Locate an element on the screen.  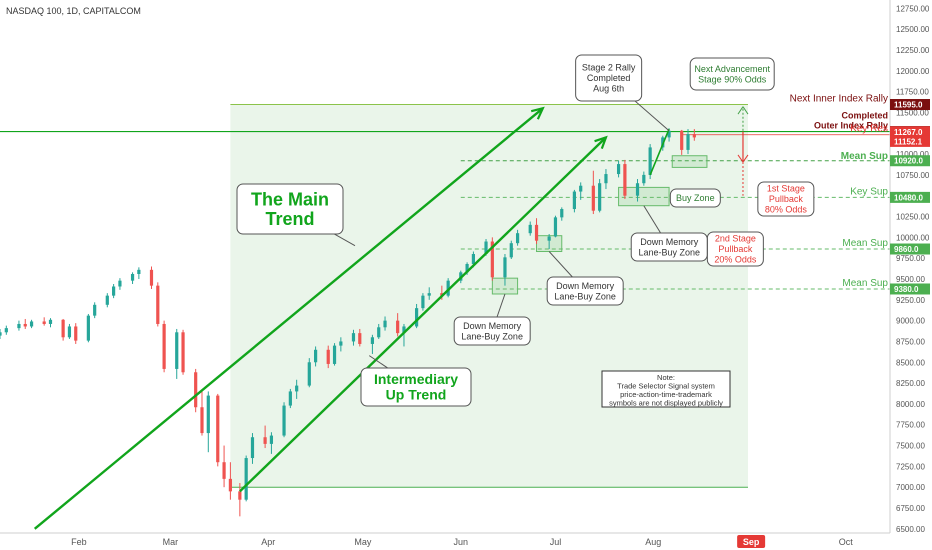
price-tag: 11267.0 is located at coordinates (910, 132).